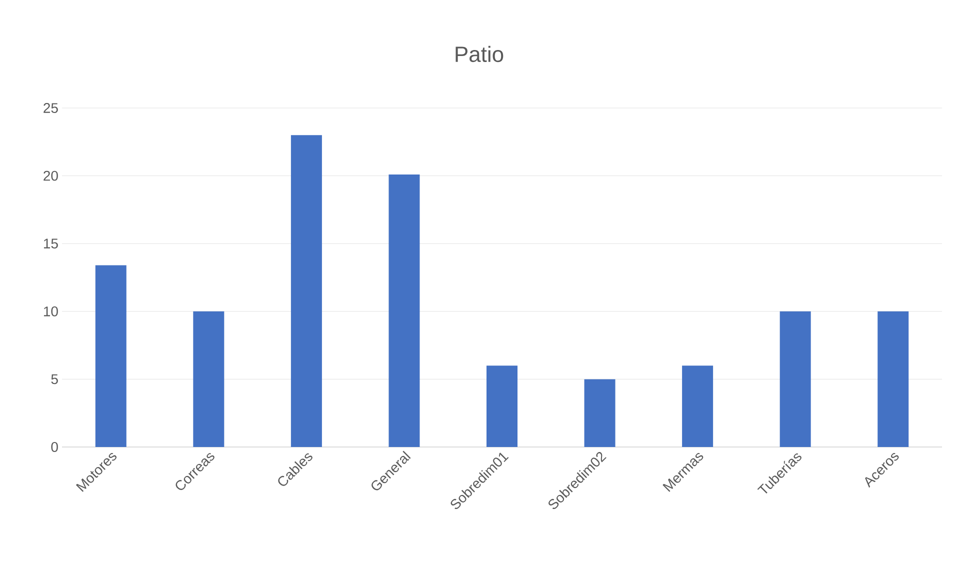 Image resolution: width=958 pixels, height=579 pixels. Describe the element at coordinates (51, 175) in the screenshot. I see `y-tick-label: 20` at that location.